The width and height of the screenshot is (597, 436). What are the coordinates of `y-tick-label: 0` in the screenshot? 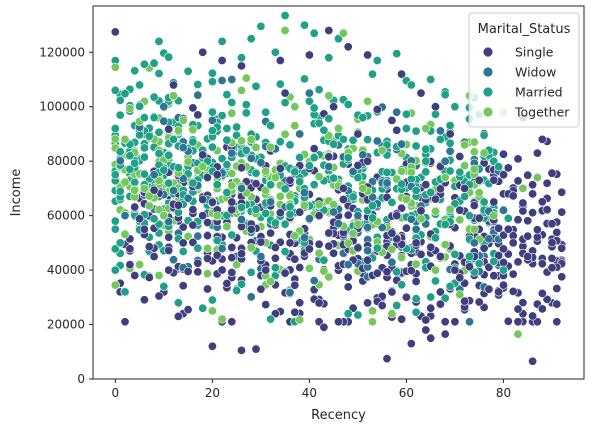 It's located at (81, 379).